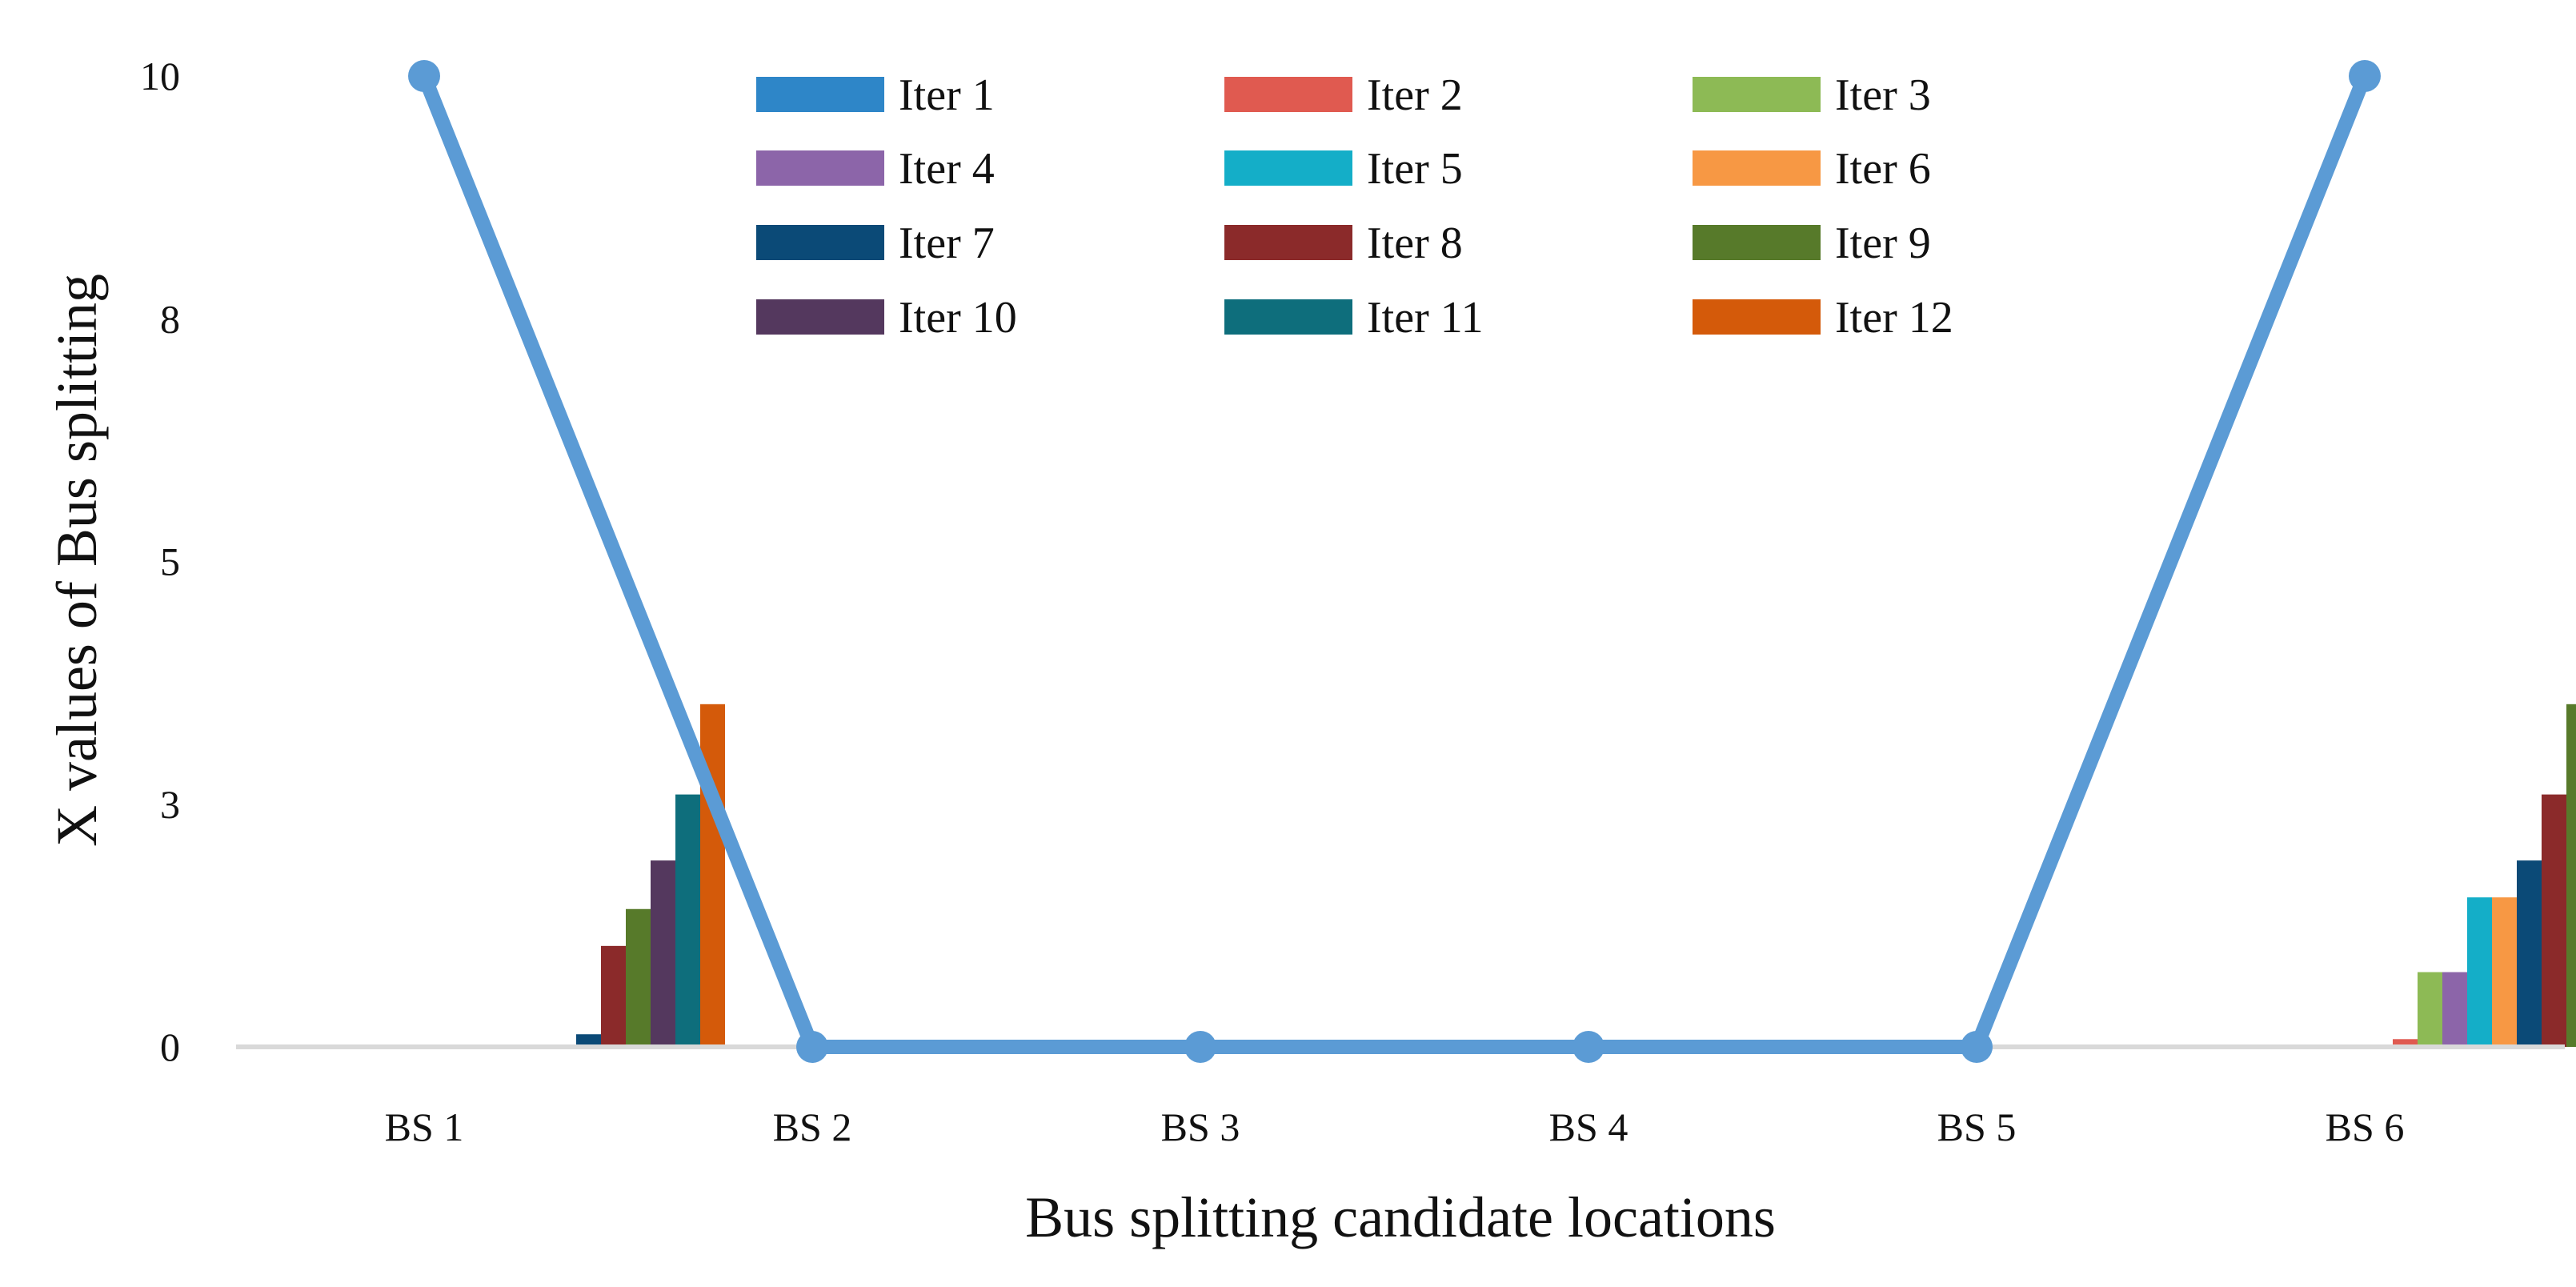 This screenshot has height=1287, width=2576. I want to click on legend-label: Iter 3, so click(1883, 95).